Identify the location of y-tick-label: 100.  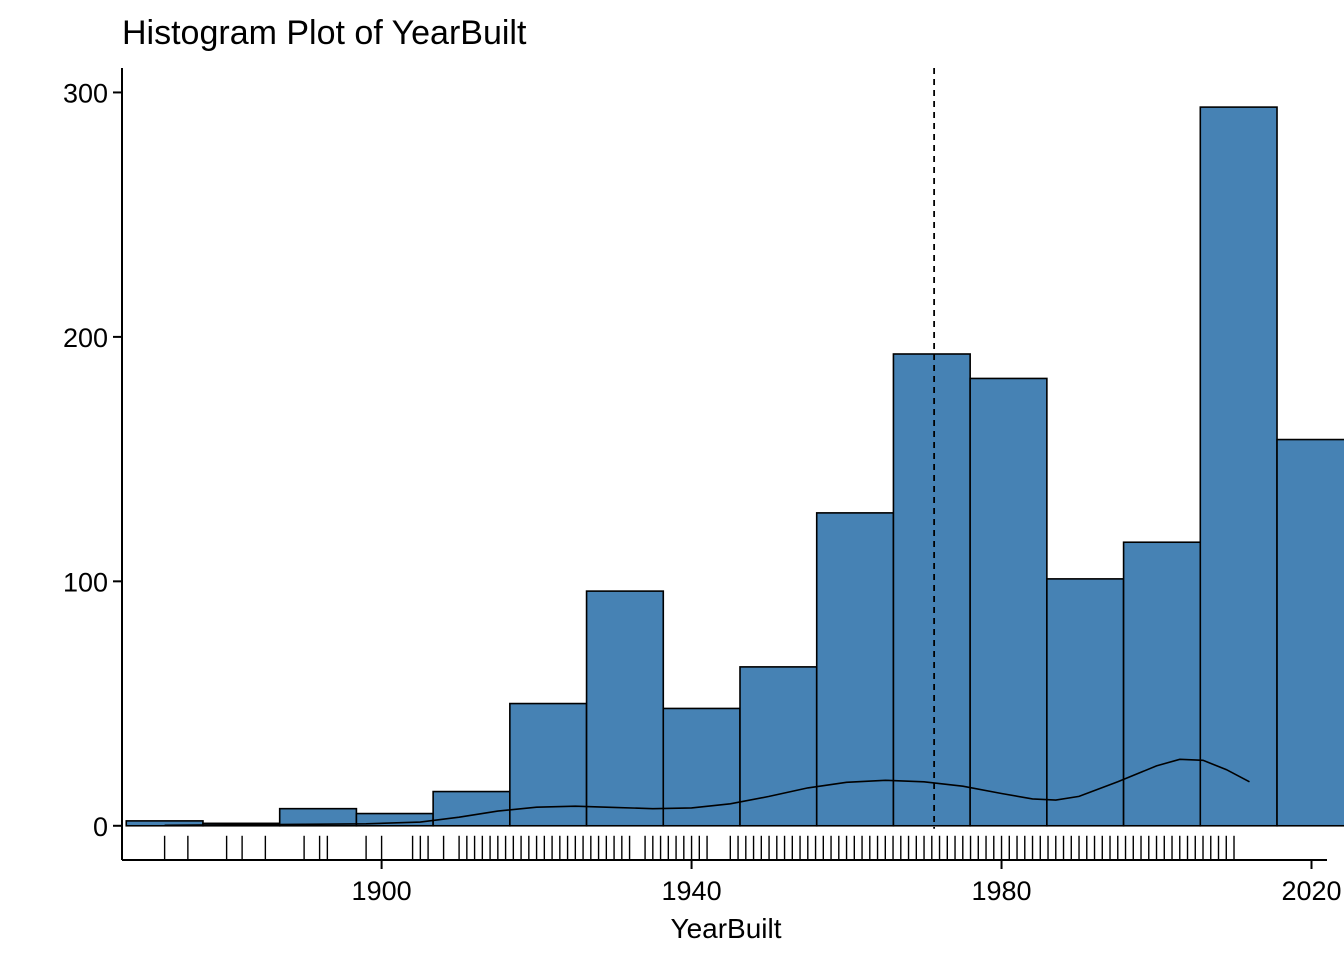
(85, 582).